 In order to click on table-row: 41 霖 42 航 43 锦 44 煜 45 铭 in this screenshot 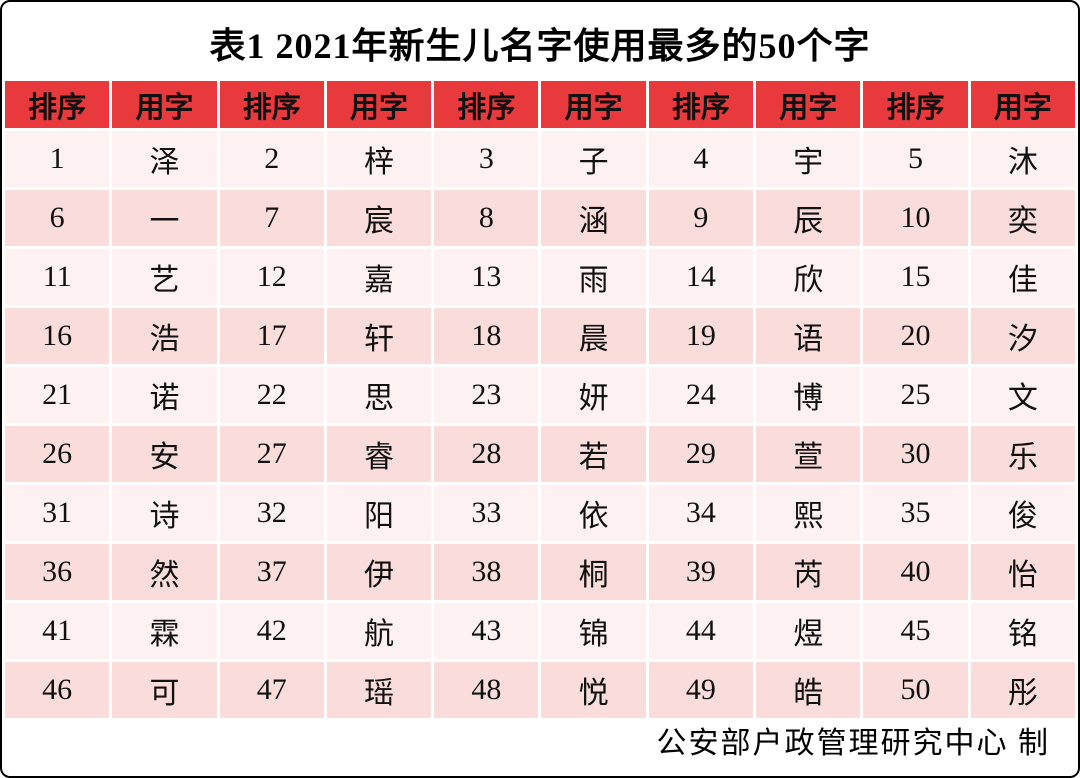, I will do `click(540, 631)`.